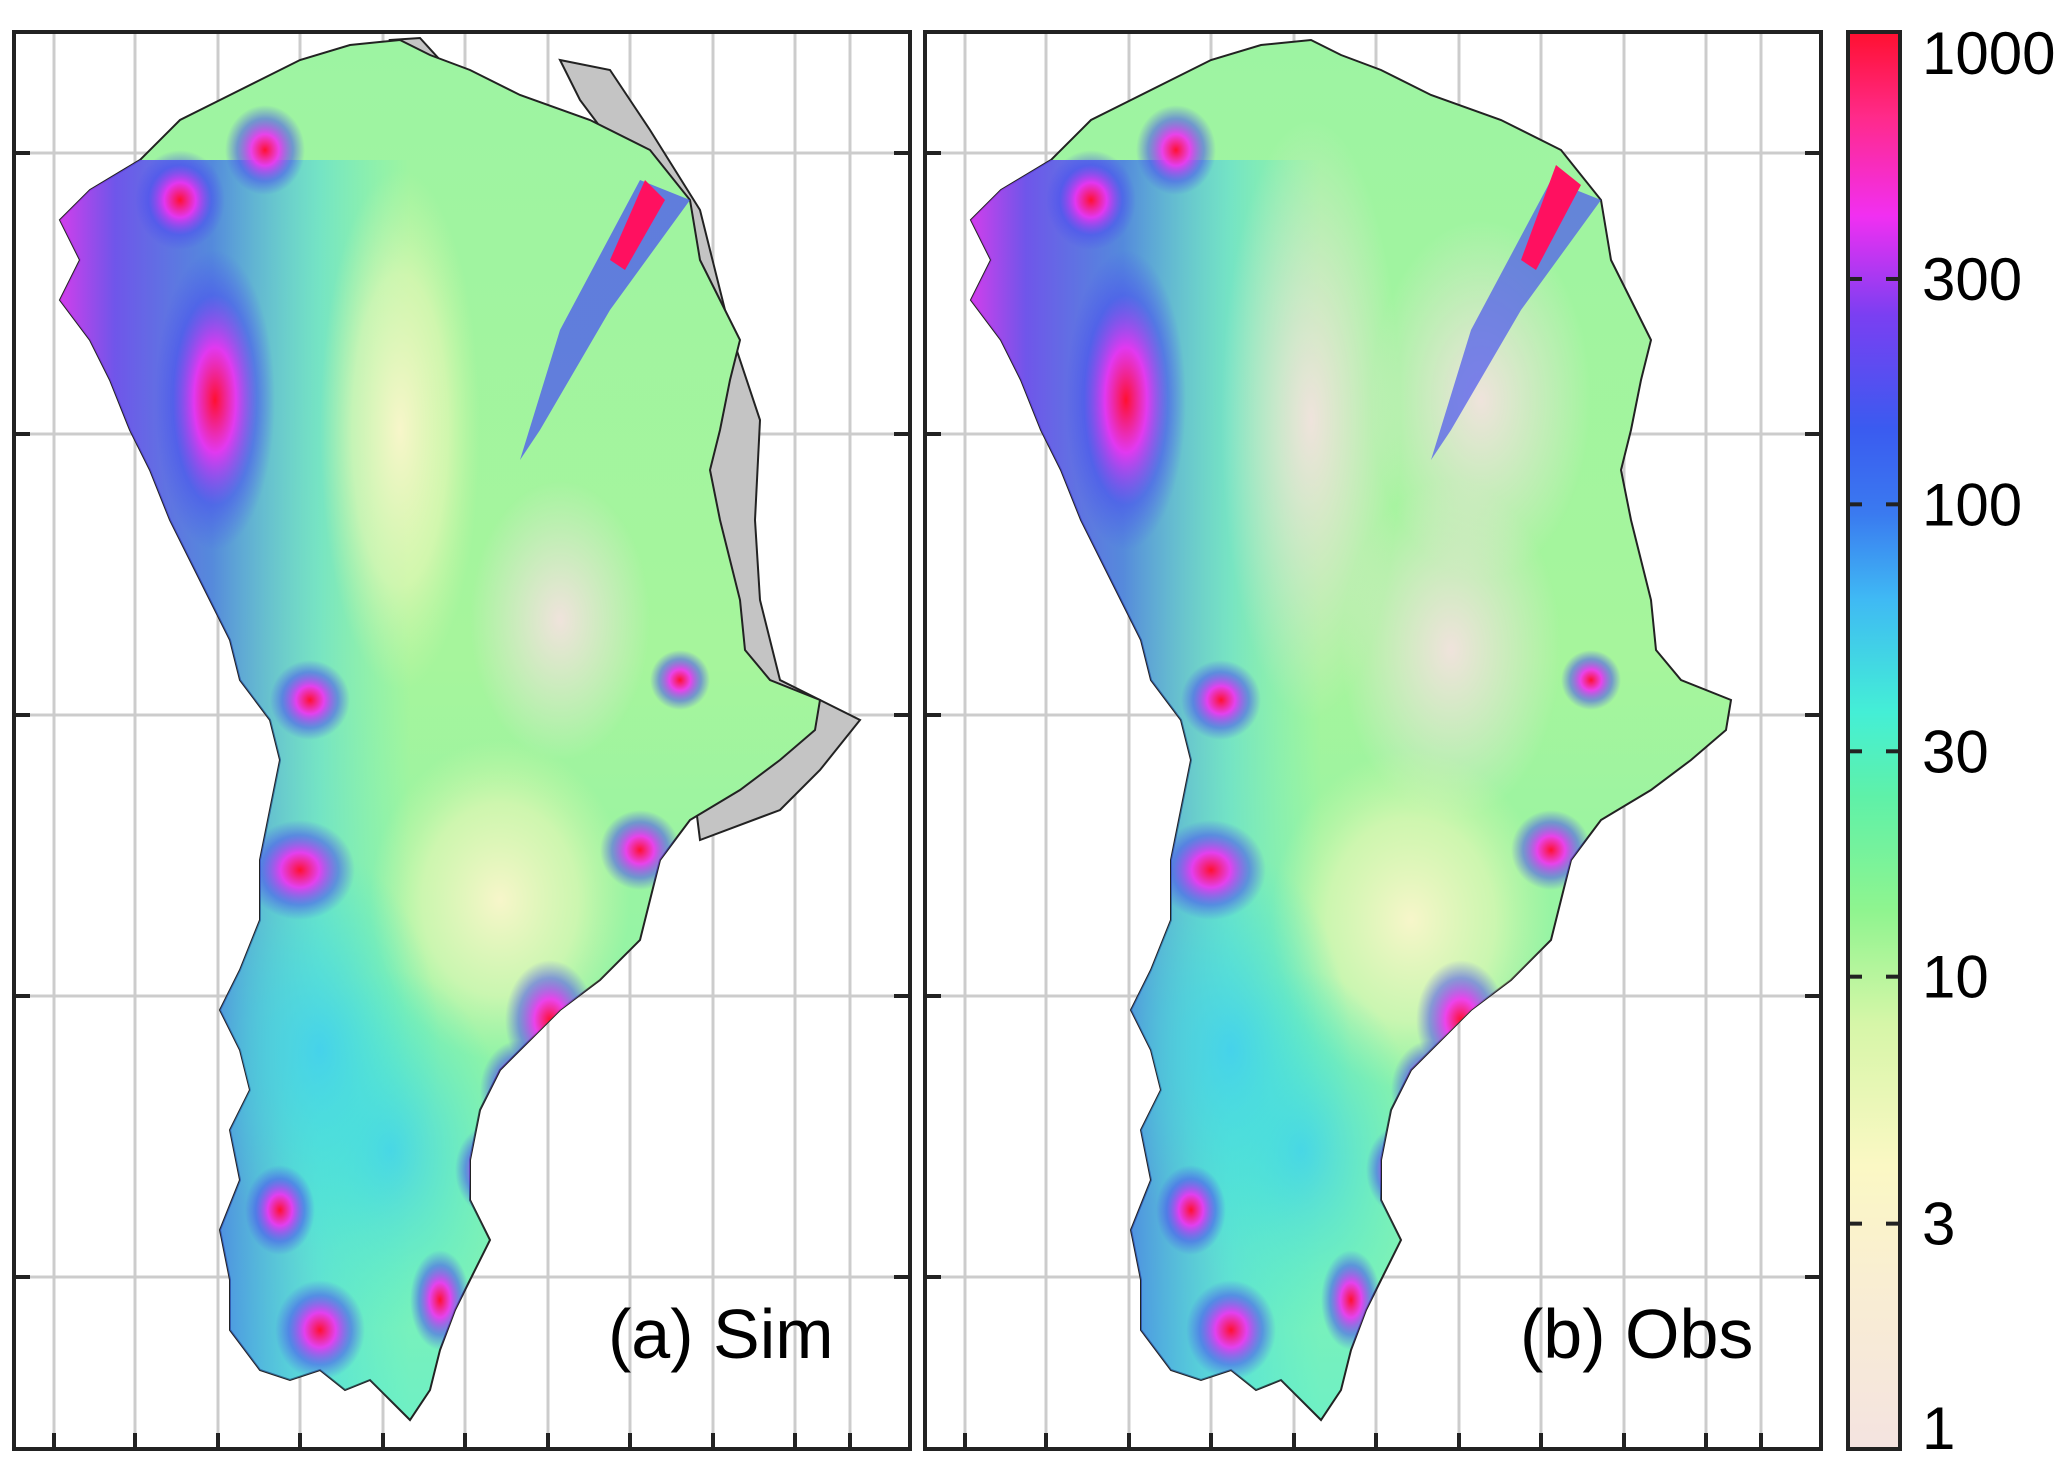  What do you see at coordinates (1955, 977) in the screenshot?
I see `colorbar-label-10: 10` at bounding box center [1955, 977].